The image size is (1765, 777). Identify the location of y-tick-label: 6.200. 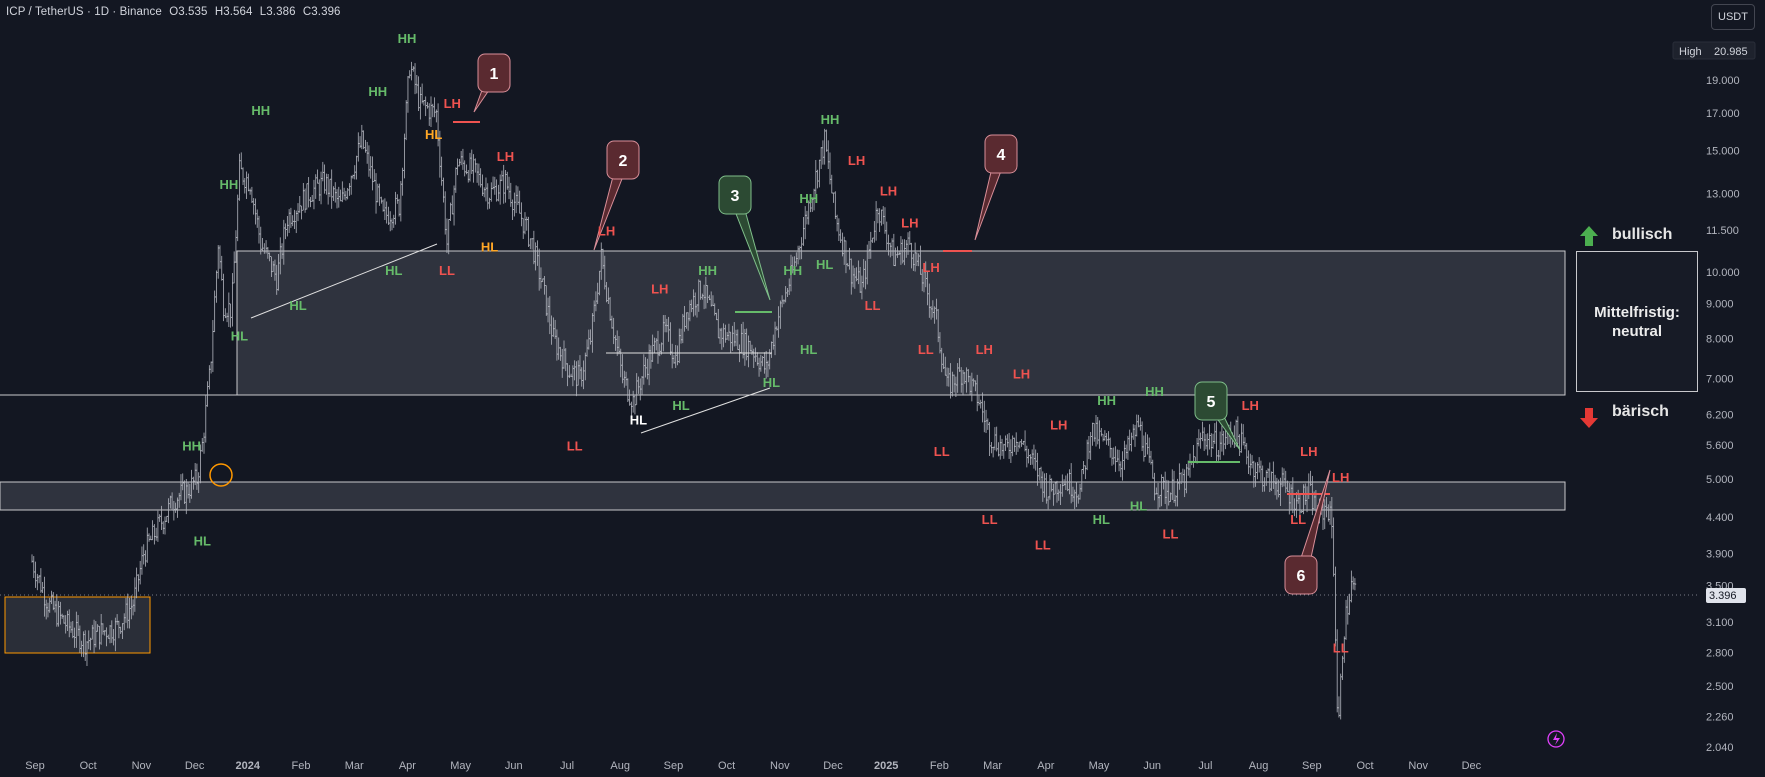
(1720, 416).